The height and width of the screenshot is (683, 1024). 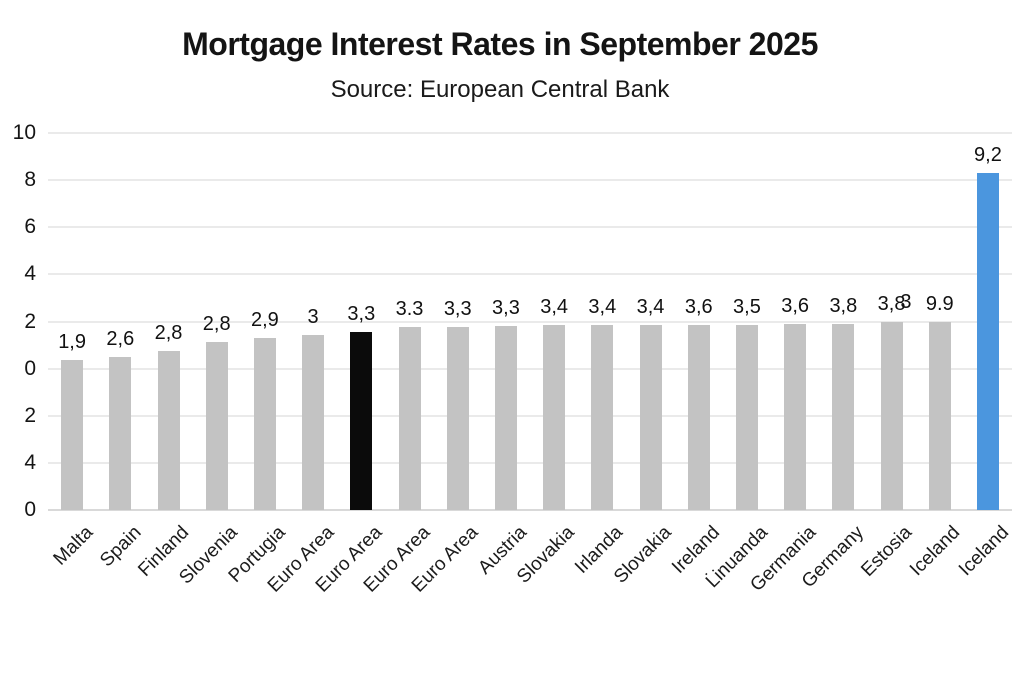 What do you see at coordinates (409, 309) in the screenshot?
I see `value-label: 3.3` at bounding box center [409, 309].